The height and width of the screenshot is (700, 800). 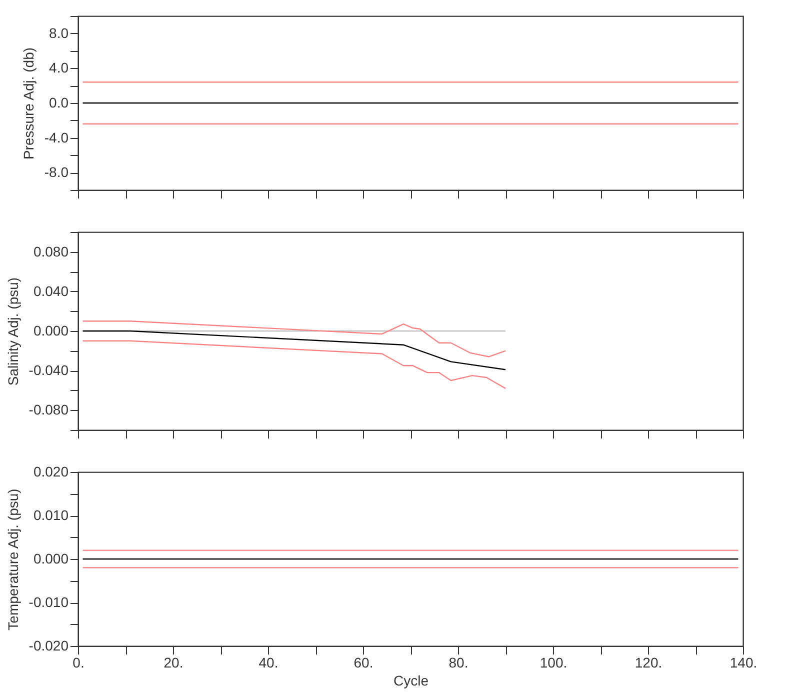 I want to click on x-tick-label: 20., so click(x=174, y=662).